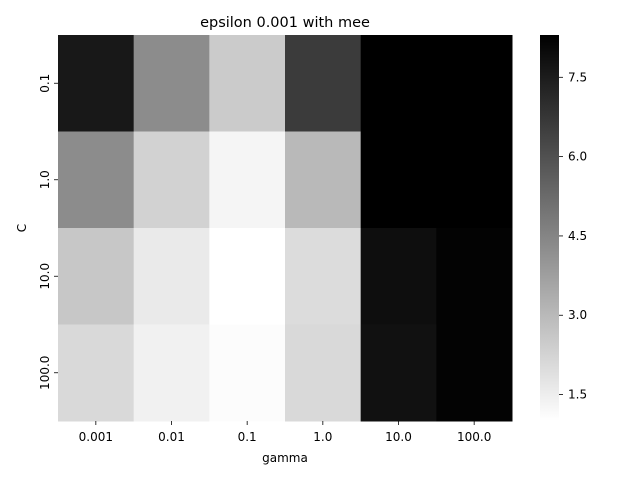 The image size is (640, 484). What do you see at coordinates (96, 437) in the screenshot?
I see `x-tick-label: 0.001` at bounding box center [96, 437].